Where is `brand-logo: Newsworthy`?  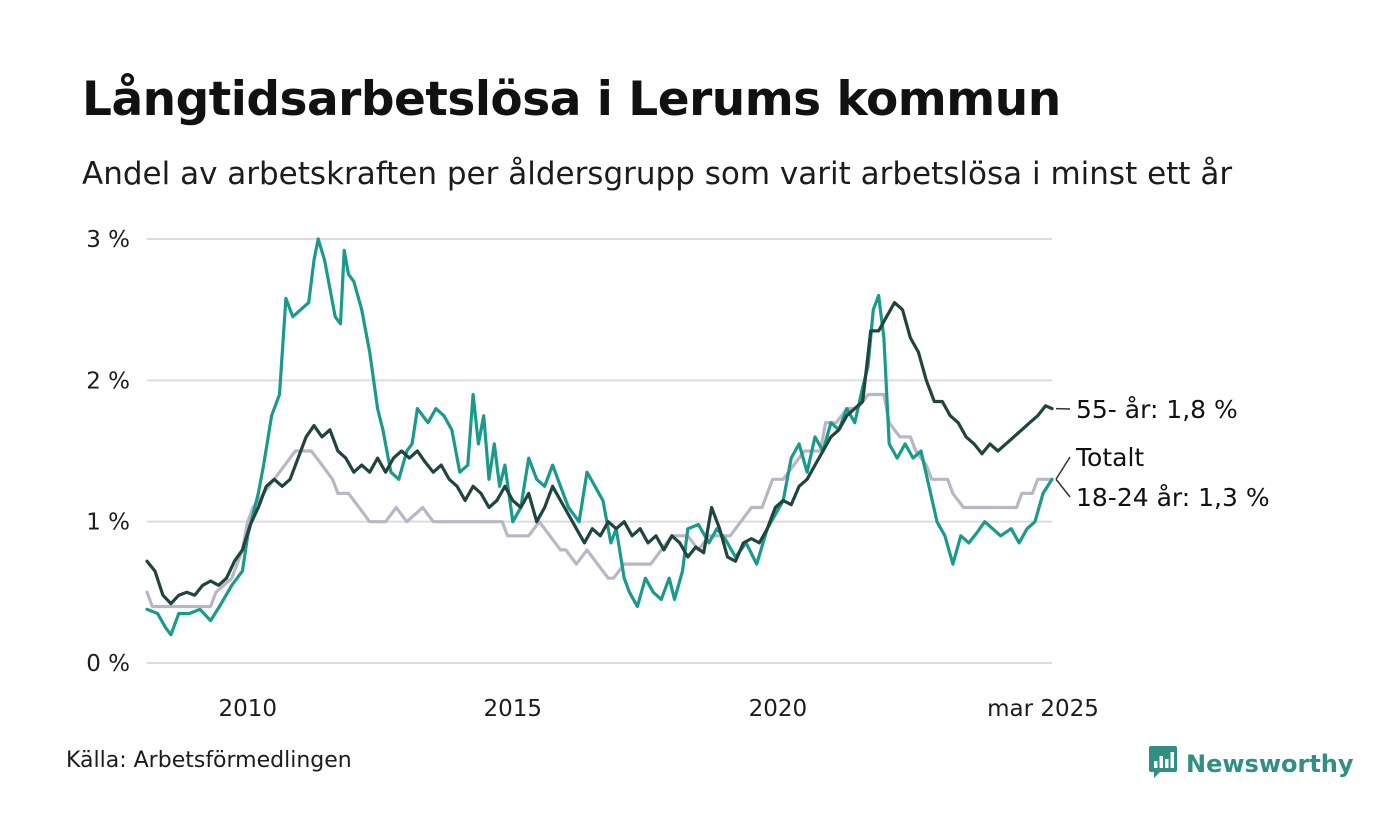
brand-logo: Newsworthy is located at coordinates (1251, 764).